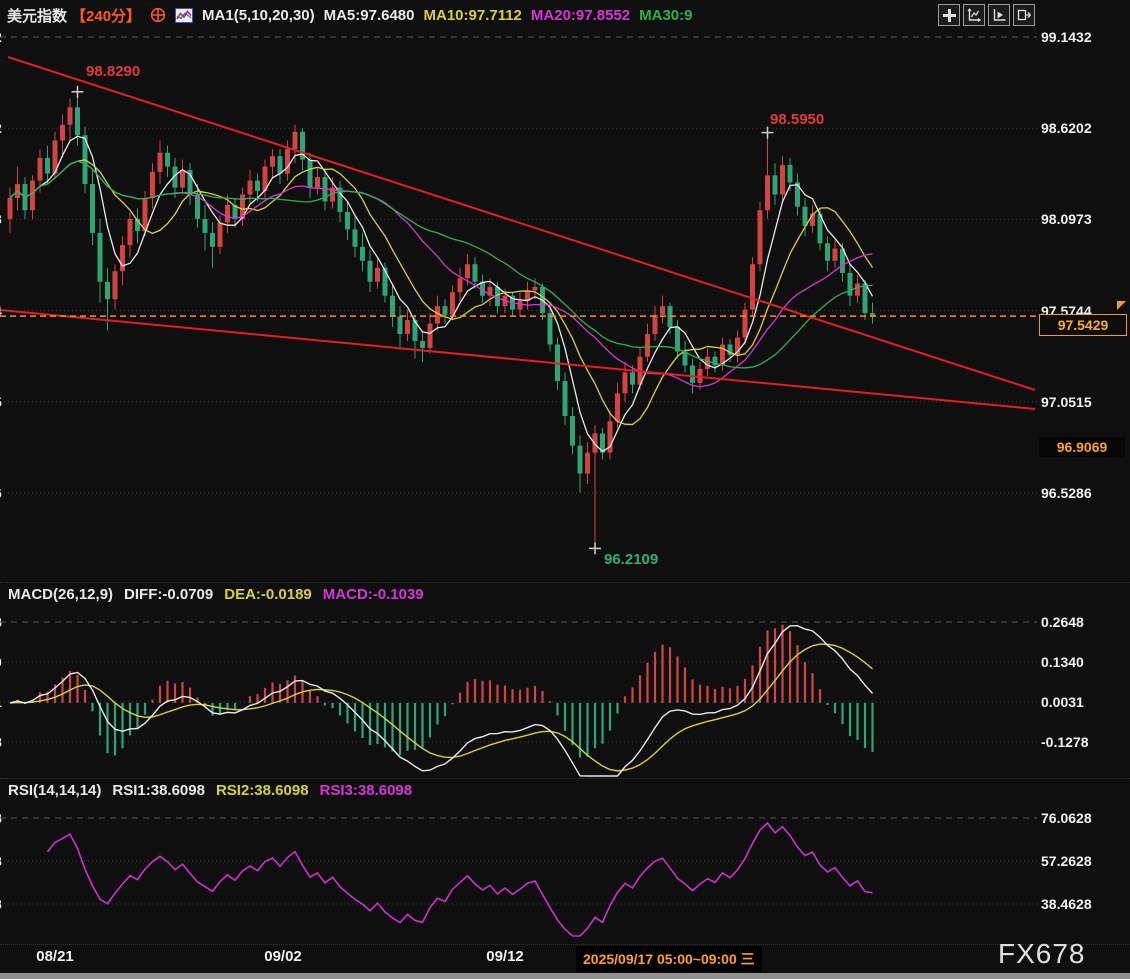 The width and height of the screenshot is (1130, 979). What do you see at coordinates (1066, 903) in the screenshot?
I see `rsi-axis-label: 38.4628` at bounding box center [1066, 903].